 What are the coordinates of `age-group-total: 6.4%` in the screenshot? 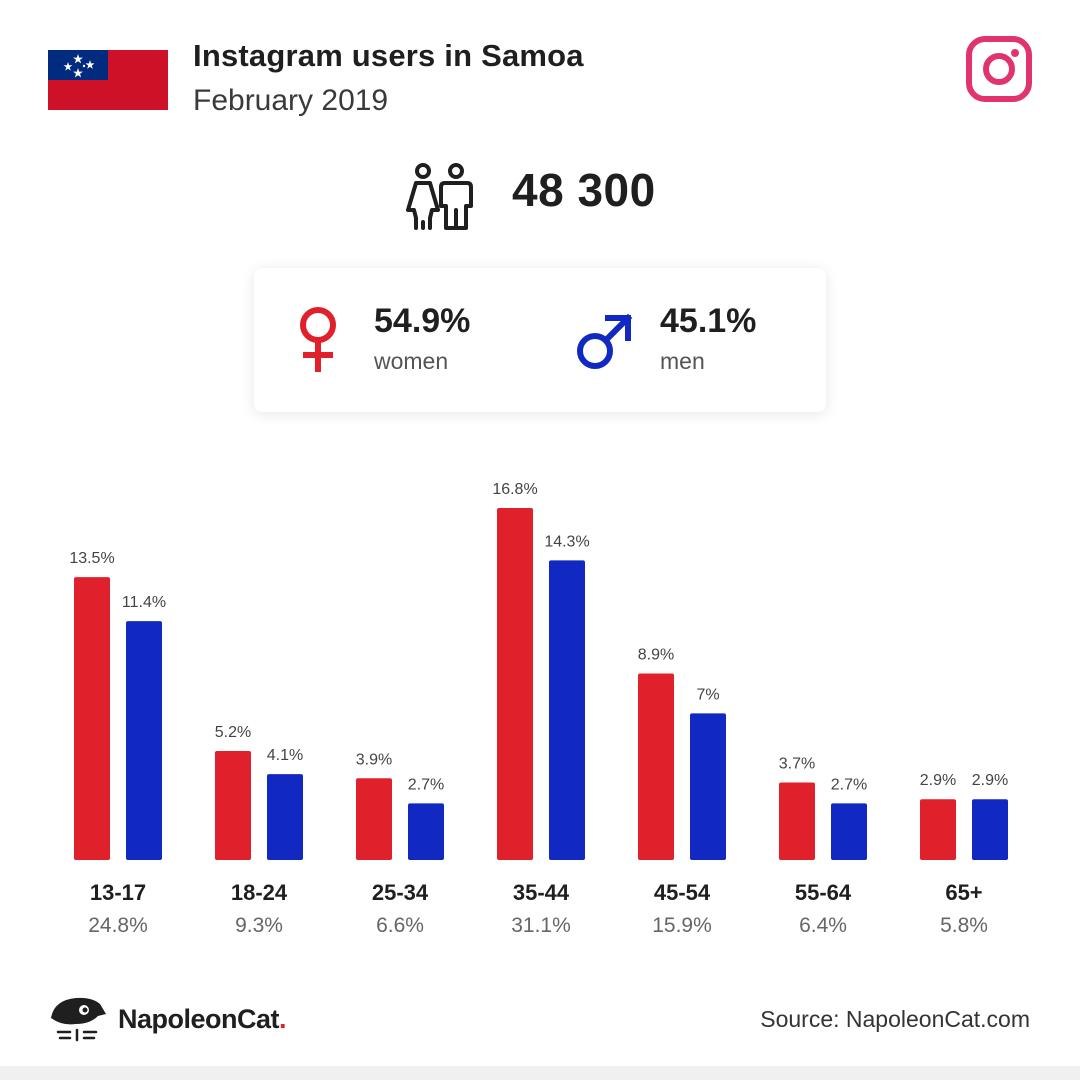 It's located at (823, 925).